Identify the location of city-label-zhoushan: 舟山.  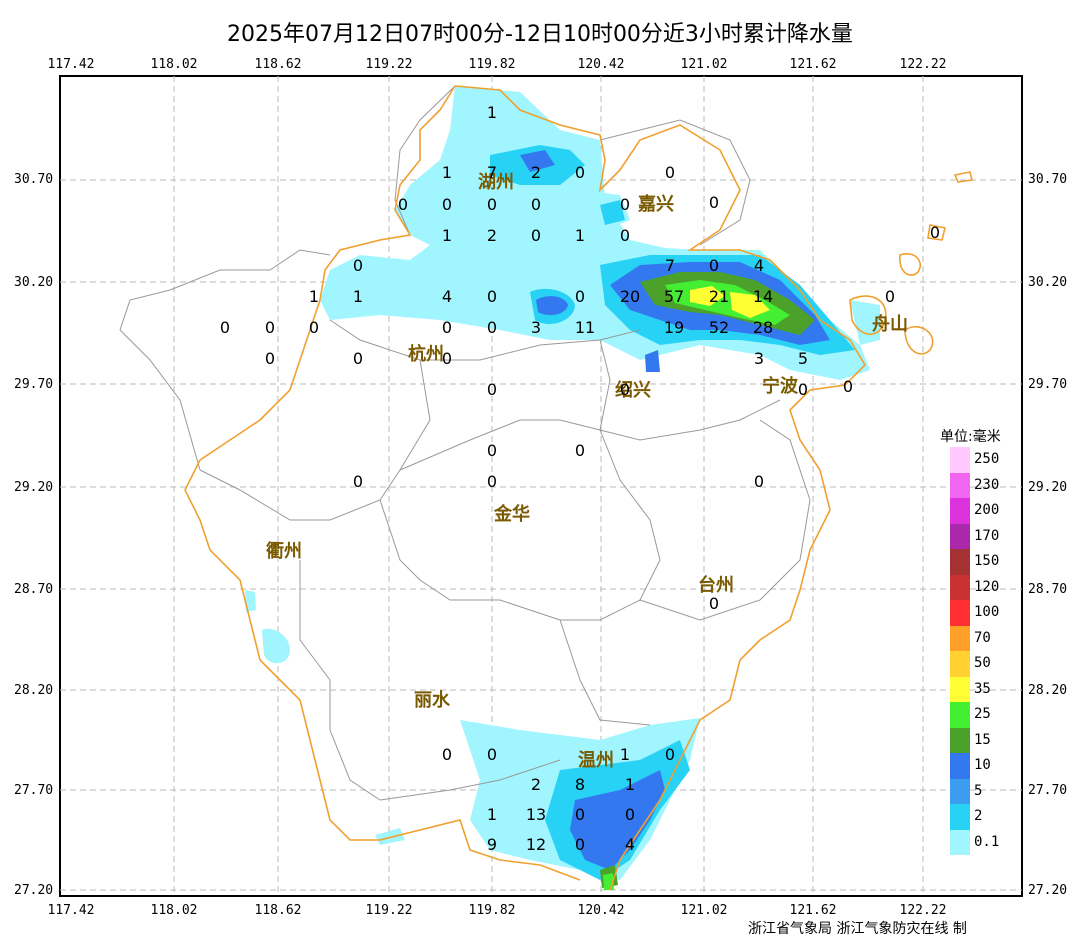
(890, 324).